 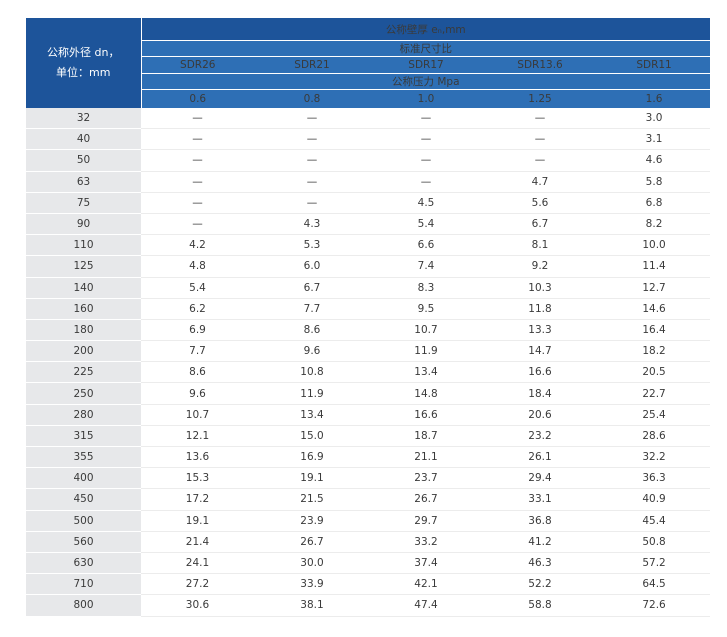 I want to click on wall-thickness-cell: 4.8, so click(x=197, y=266).